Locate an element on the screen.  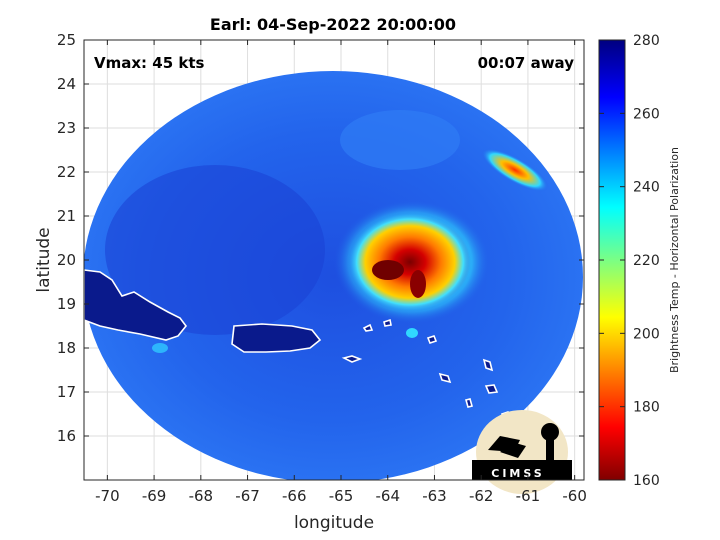
logo-text: CIMSS is located at coordinates (517, 473).